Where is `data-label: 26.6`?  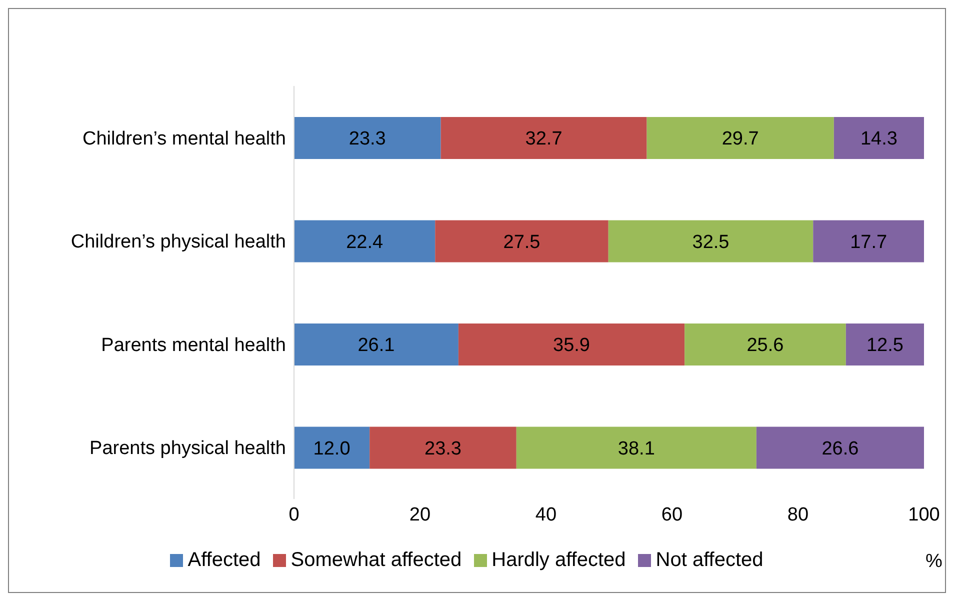
data-label: 26.6 is located at coordinates (840, 449).